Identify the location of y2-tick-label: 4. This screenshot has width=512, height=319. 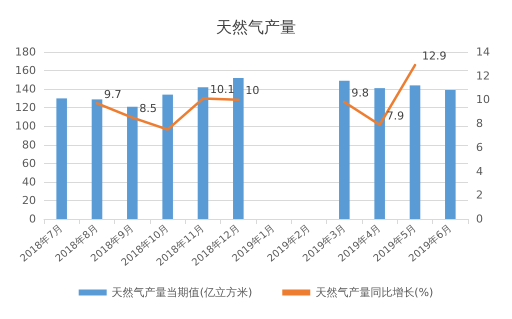
(479, 171).